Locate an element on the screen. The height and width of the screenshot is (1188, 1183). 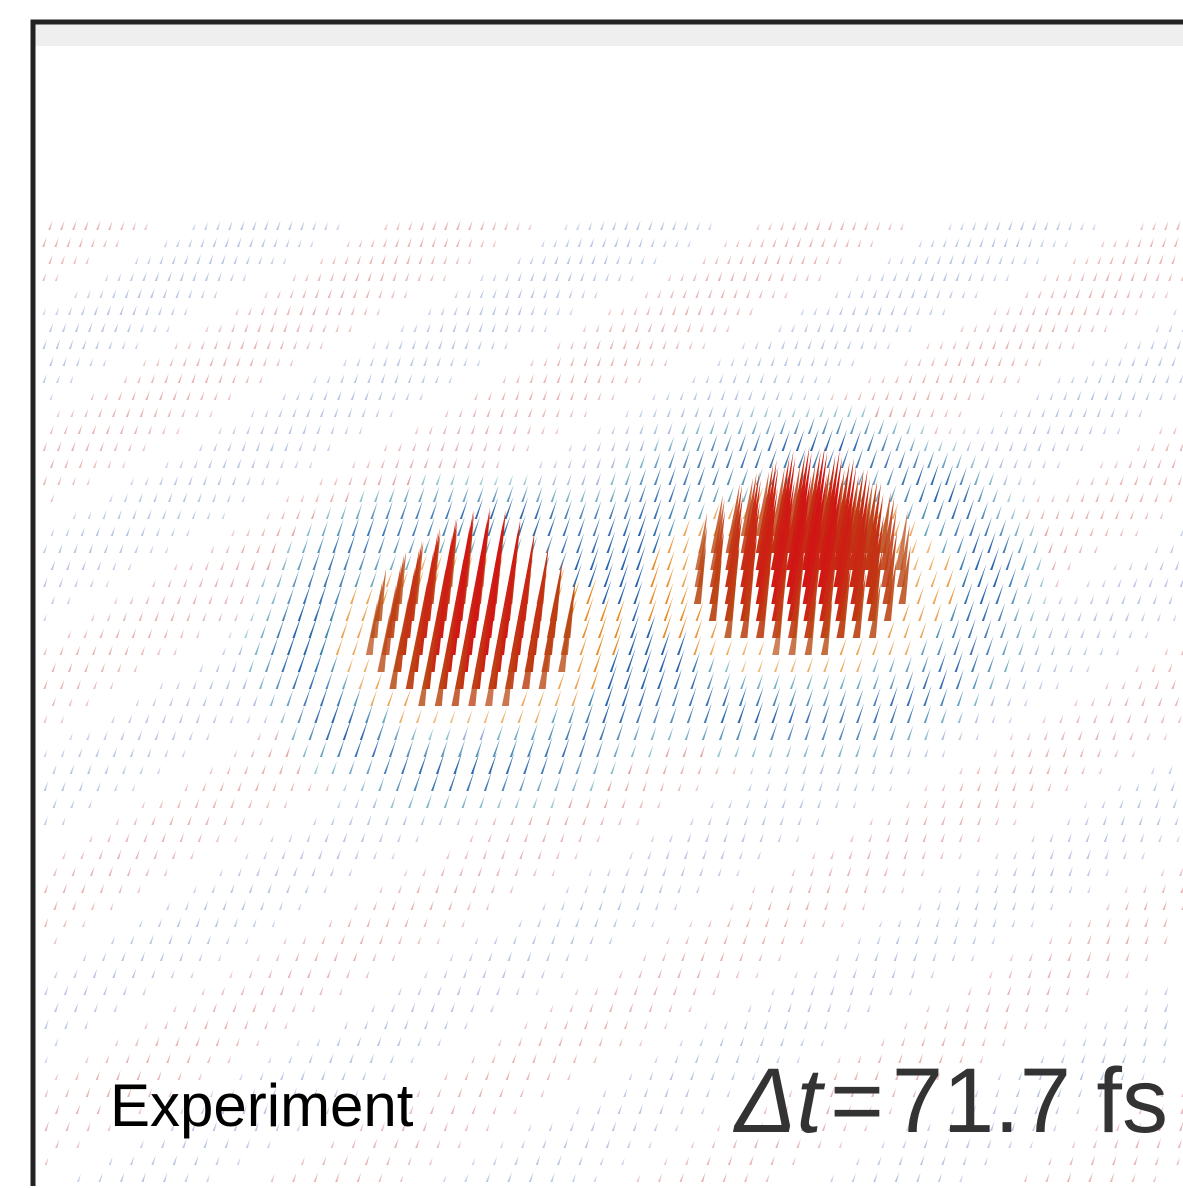
time-symbol: Δt is located at coordinates (779, 1101).